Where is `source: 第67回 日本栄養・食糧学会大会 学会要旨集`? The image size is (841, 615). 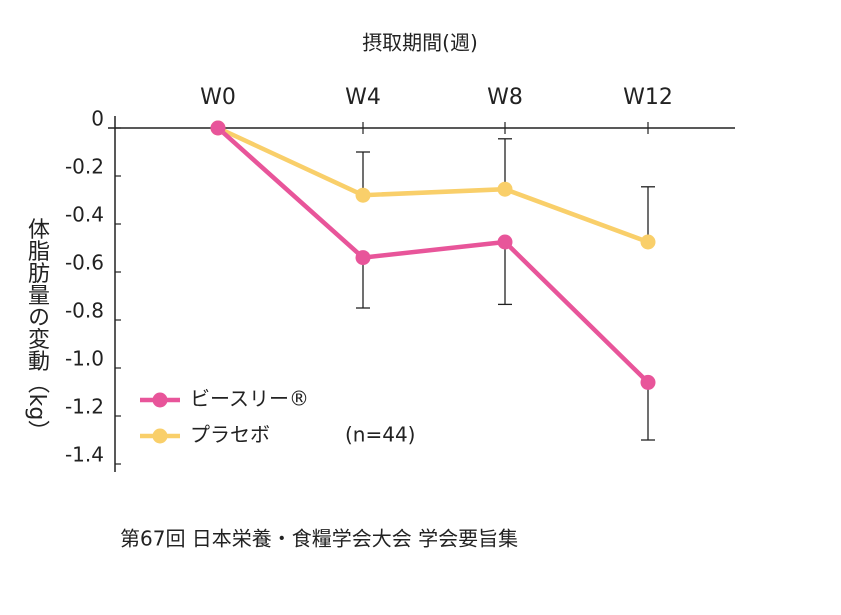
source: 第67回 日本栄養・食糧学会大会 学会要旨集 is located at coordinates (319, 539).